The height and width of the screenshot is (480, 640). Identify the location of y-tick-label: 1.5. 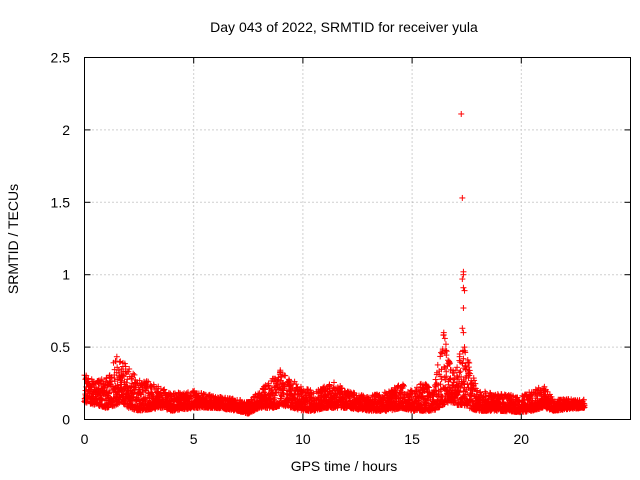
(61, 202).